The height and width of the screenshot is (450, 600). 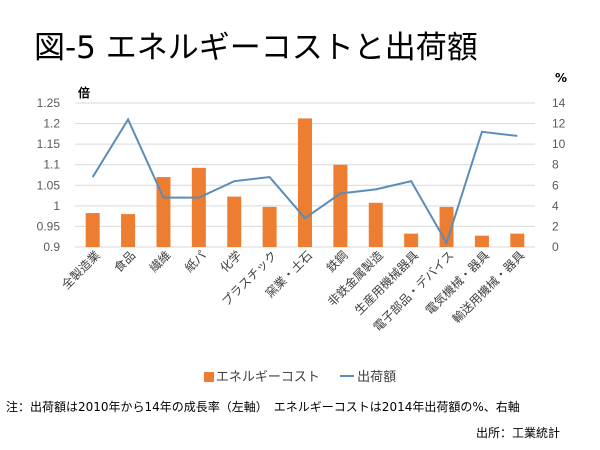 I want to click on left-tick-label: 1.15, so click(x=49, y=144).